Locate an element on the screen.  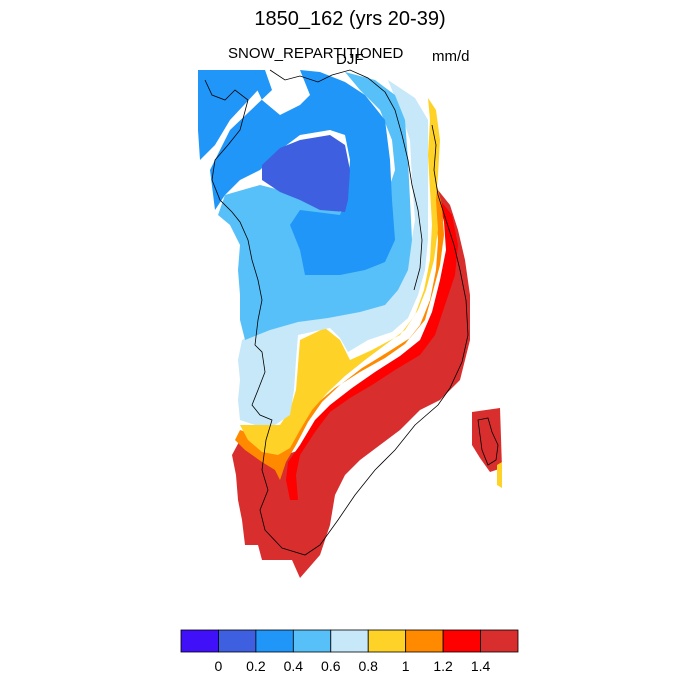
colorbar: 0 0.2 0.4 0.6 0.8 1 1.2 1.4 is located at coordinates (349, 651).